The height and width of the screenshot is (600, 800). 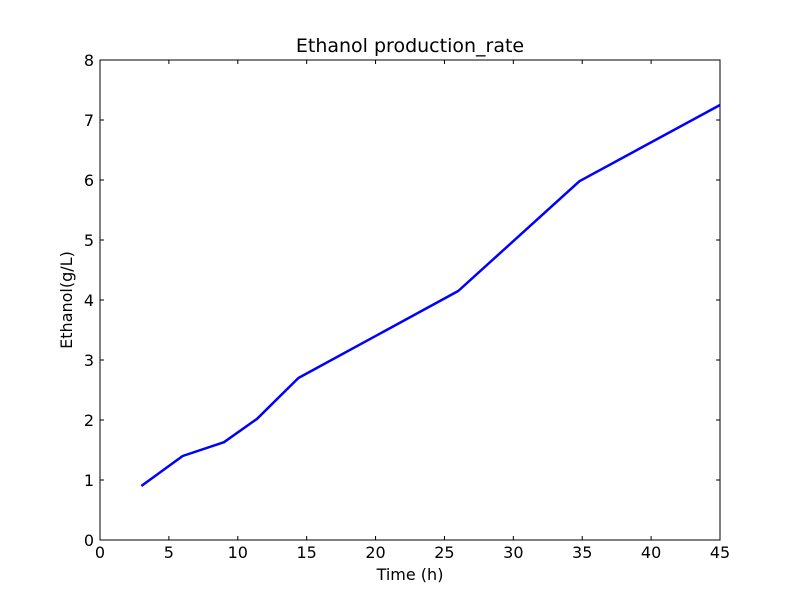 What do you see at coordinates (238, 552) in the screenshot?
I see `x-tick-label: 10` at bounding box center [238, 552].